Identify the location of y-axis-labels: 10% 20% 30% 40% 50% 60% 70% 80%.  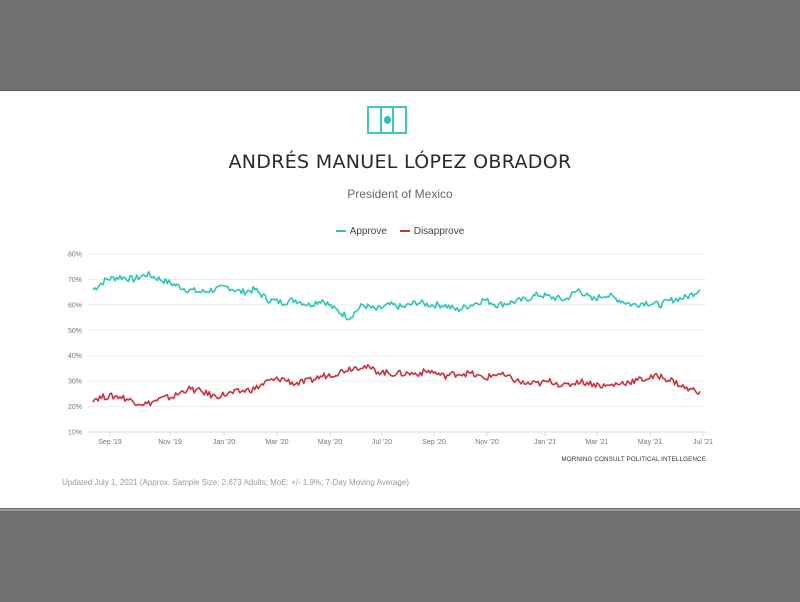
(75, 344).